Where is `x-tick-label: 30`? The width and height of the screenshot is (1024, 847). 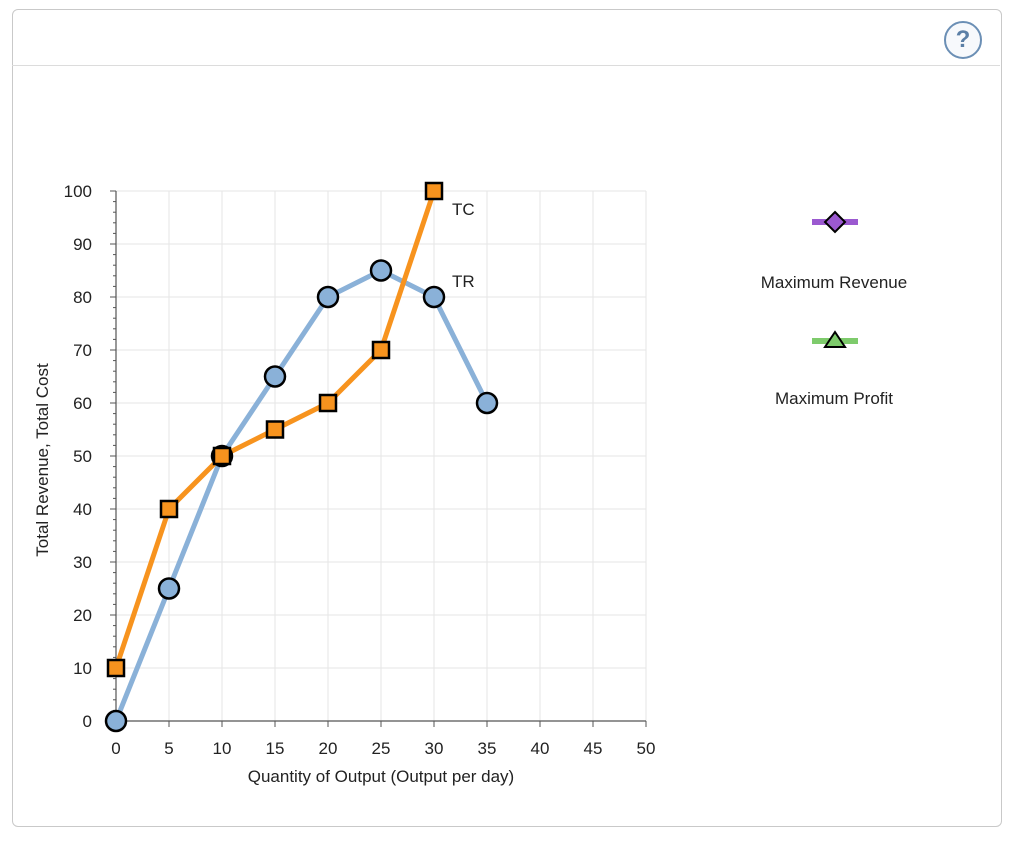 x-tick-label: 30 is located at coordinates (434, 748).